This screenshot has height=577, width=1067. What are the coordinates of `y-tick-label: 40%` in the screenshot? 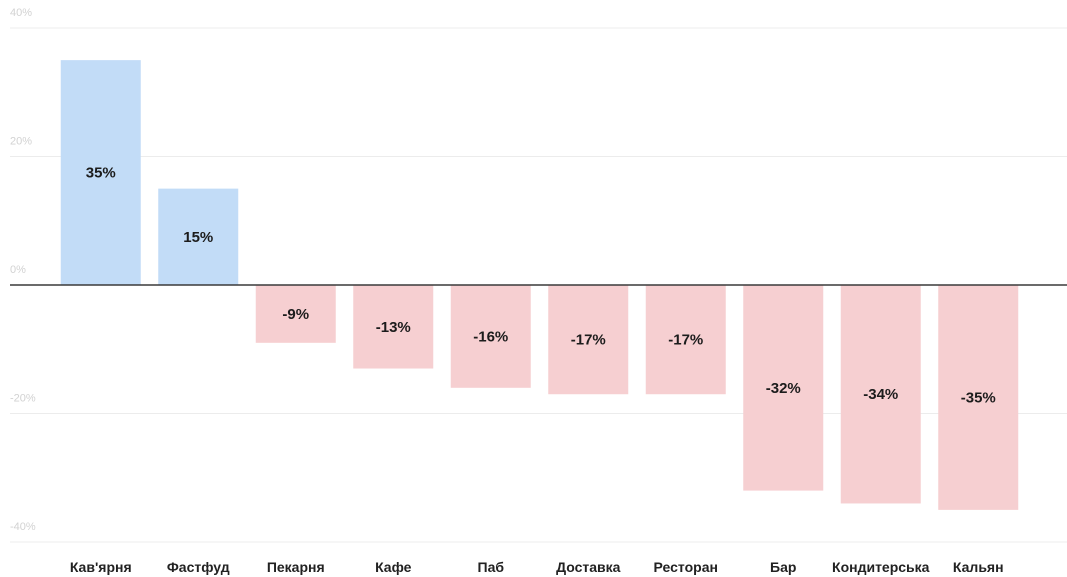 It's located at (21, 13).